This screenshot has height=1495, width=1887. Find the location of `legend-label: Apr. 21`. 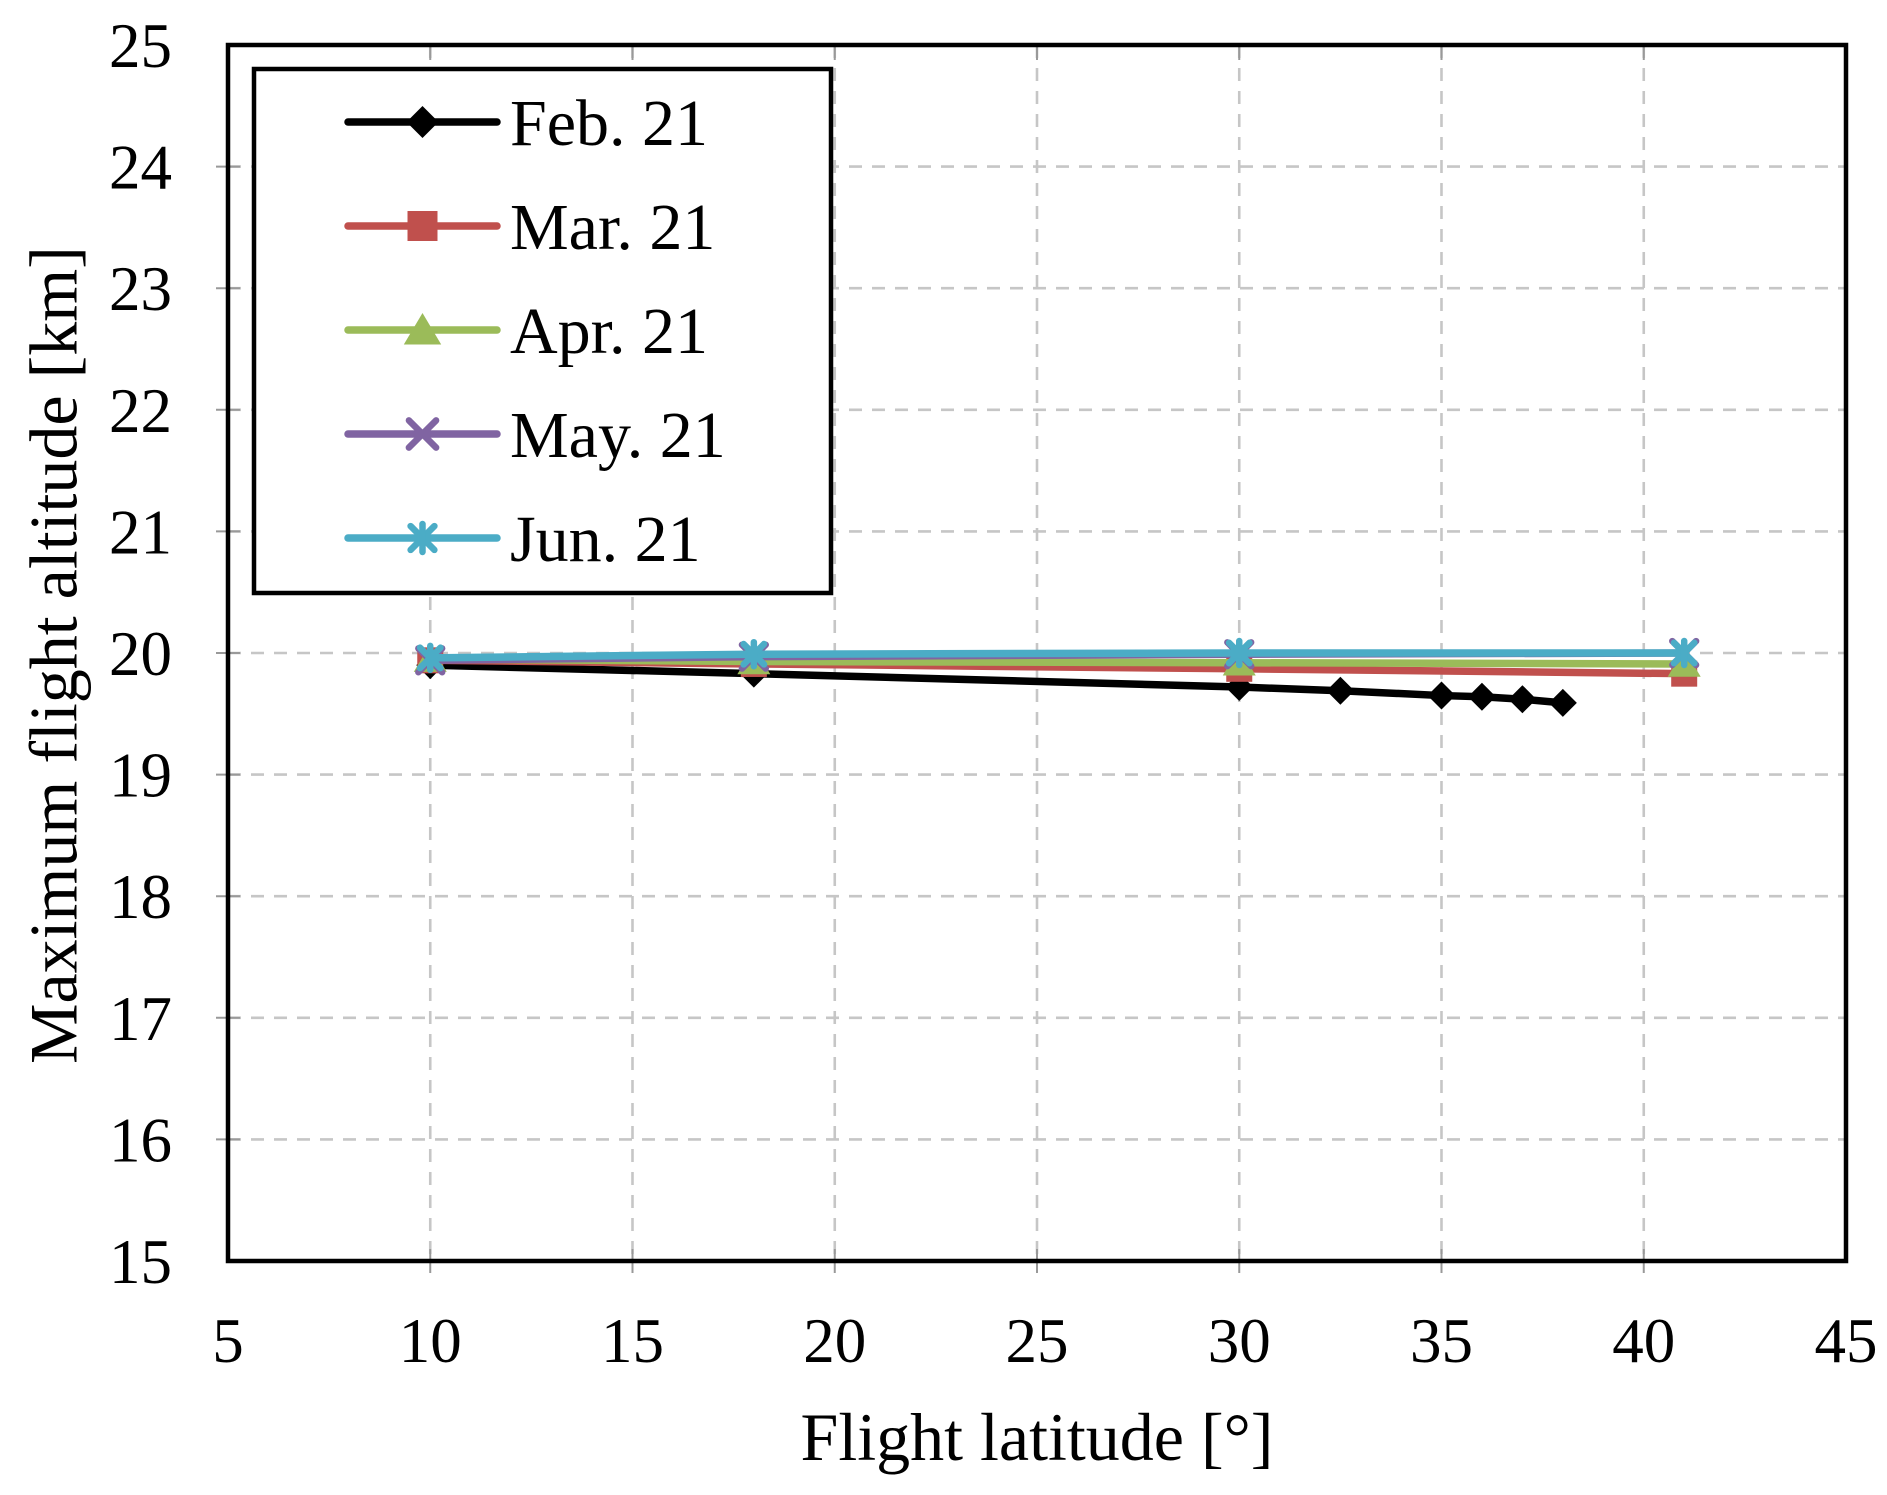

legend-label: Apr. 21 is located at coordinates (609, 331).